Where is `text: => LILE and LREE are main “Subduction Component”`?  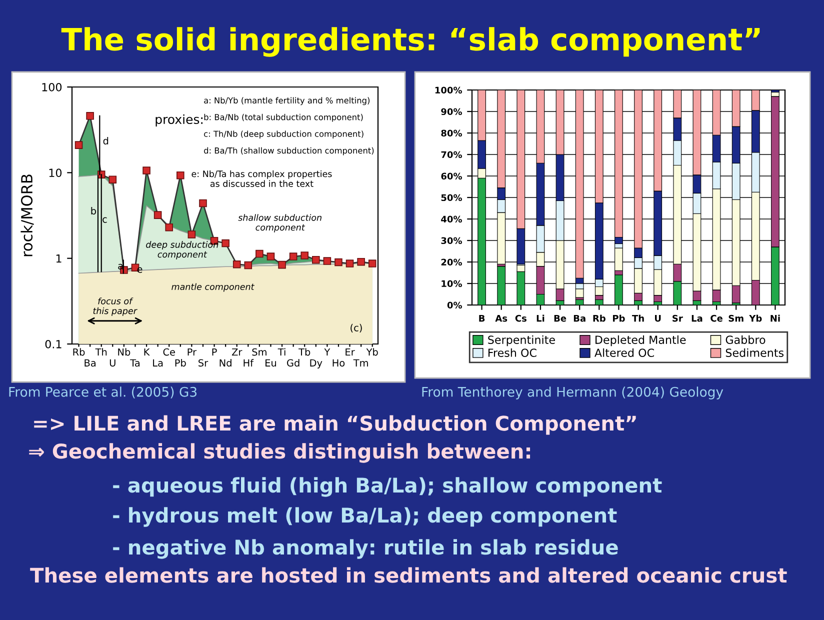 text: => LILE and LREE are main “Subduction Component” is located at coordinates (335, 425).